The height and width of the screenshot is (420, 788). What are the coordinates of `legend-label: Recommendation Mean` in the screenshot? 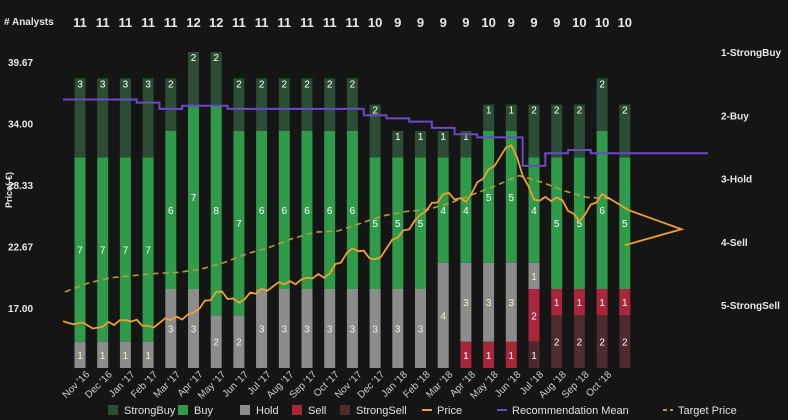 It's located at (570, 411).